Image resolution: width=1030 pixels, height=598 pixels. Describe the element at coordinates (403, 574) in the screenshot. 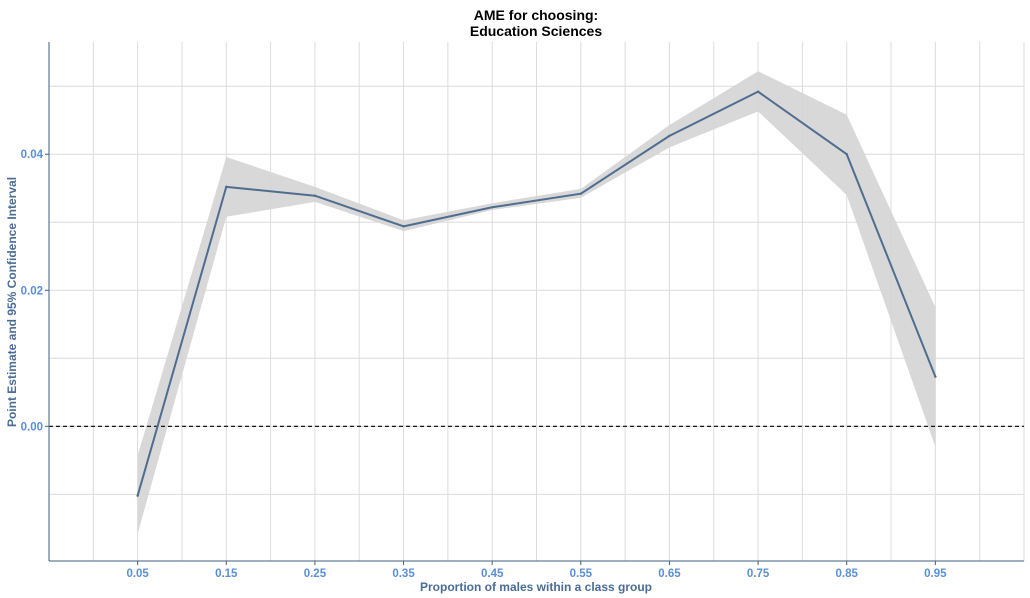

I see `x-tick-label: 0.35` at that location.